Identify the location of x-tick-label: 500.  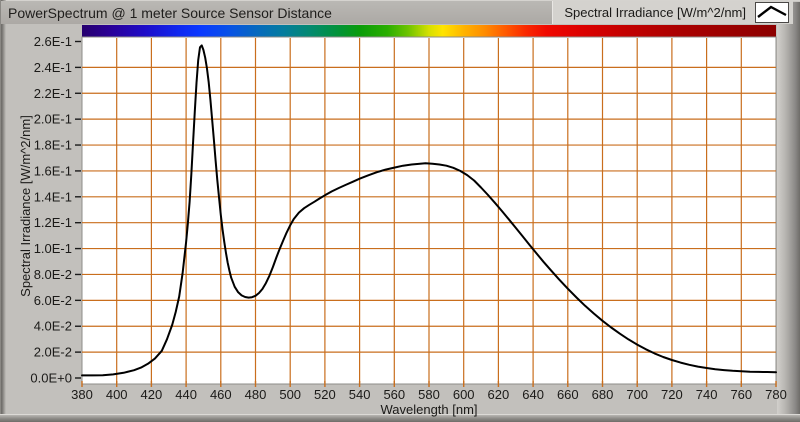
(290, 394).